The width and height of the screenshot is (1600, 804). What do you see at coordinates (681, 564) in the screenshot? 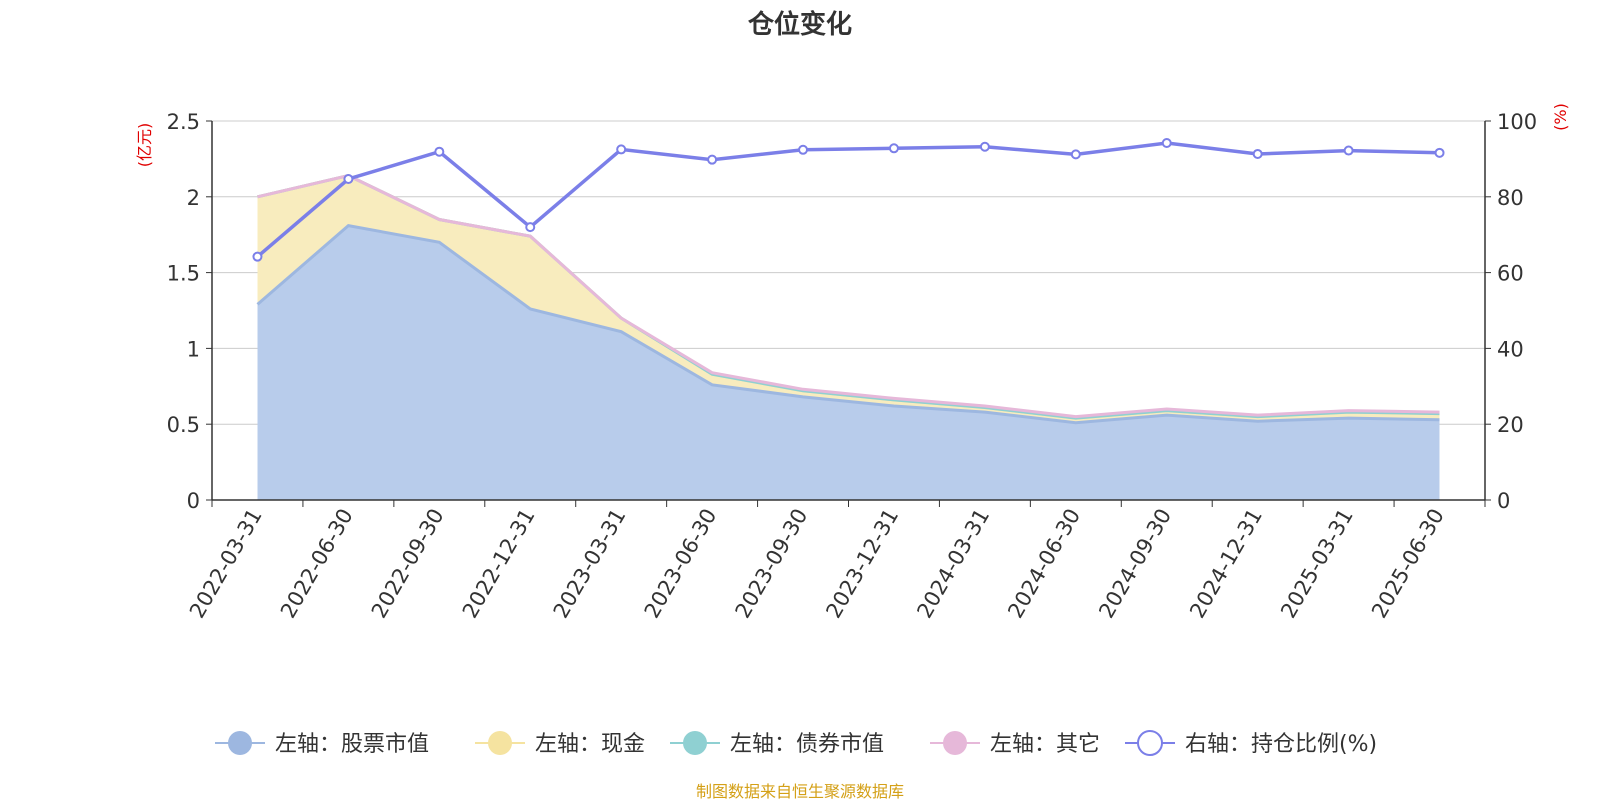
I see `x-axis-tick-label: 2023-06-30` at bounding box center [681, 564].